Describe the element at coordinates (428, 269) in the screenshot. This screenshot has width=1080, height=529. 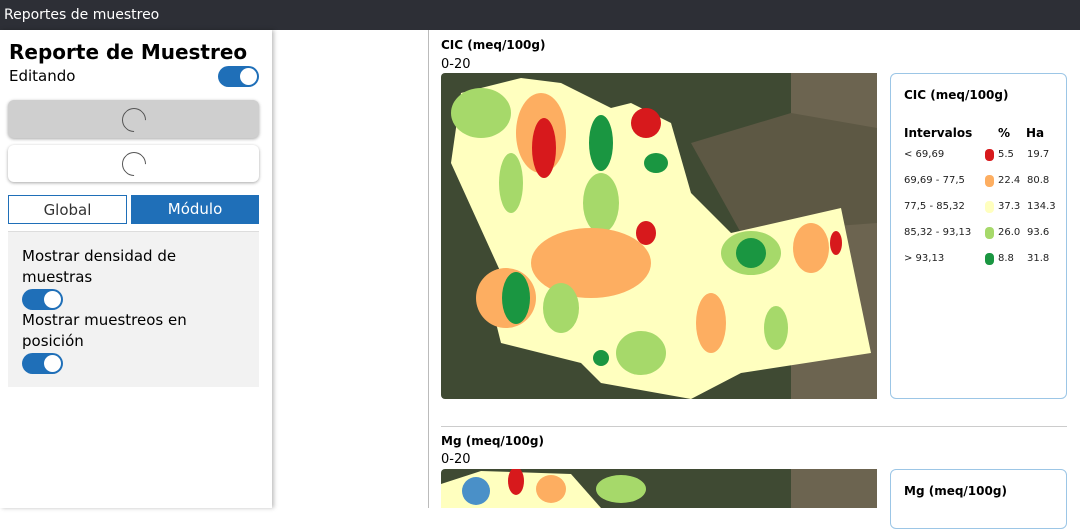
I see `divider` at that location.